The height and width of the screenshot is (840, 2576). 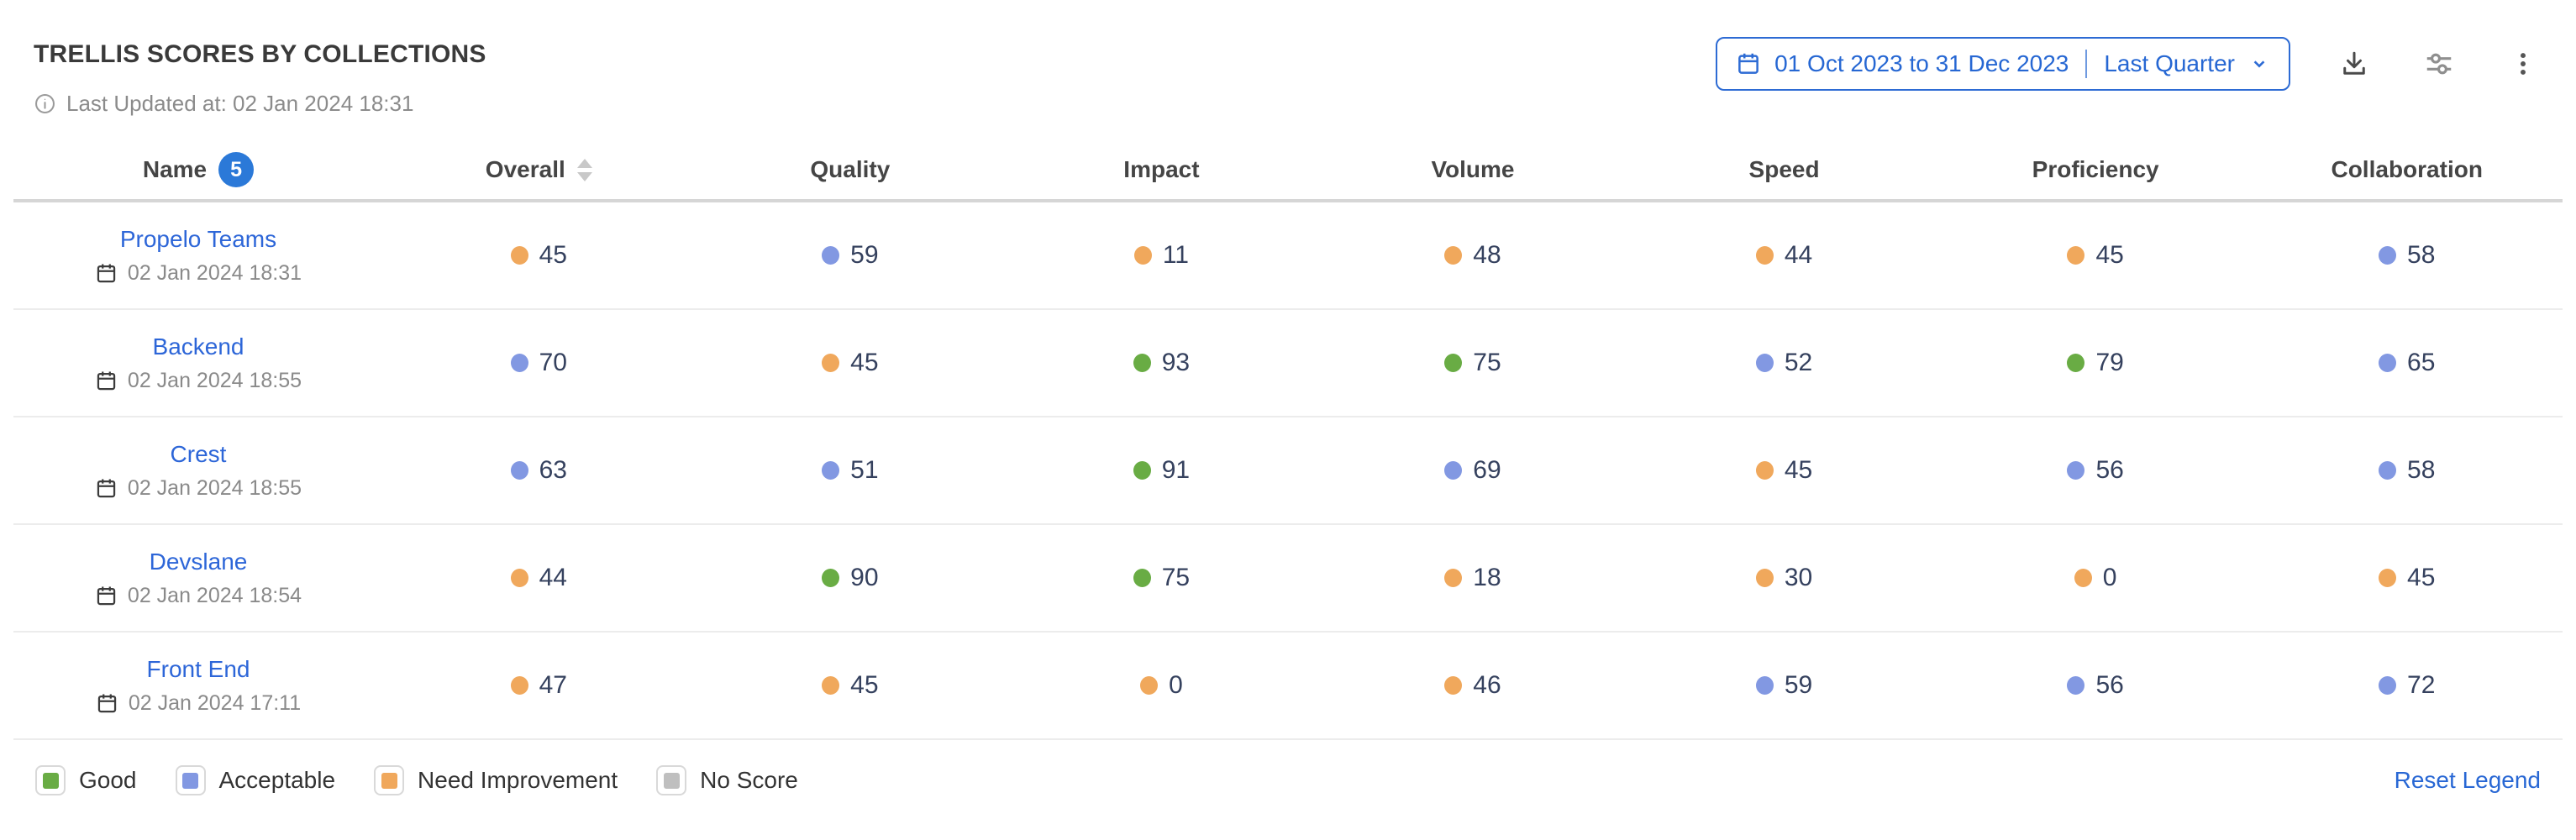 What do you see at coordinates (1487, 470) in the screenshot?
I see `score-value: 69` at bounding box center [1487, 470].